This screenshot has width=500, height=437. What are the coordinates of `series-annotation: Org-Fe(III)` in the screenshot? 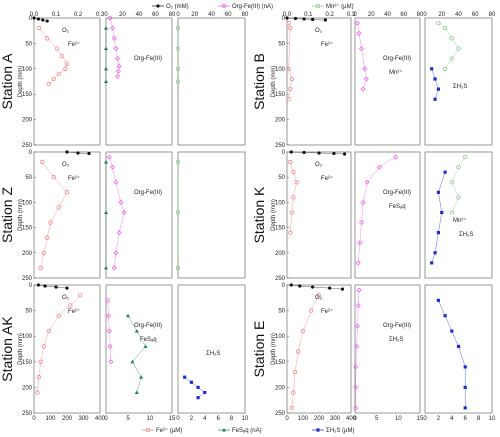 It's located at (148, 59).